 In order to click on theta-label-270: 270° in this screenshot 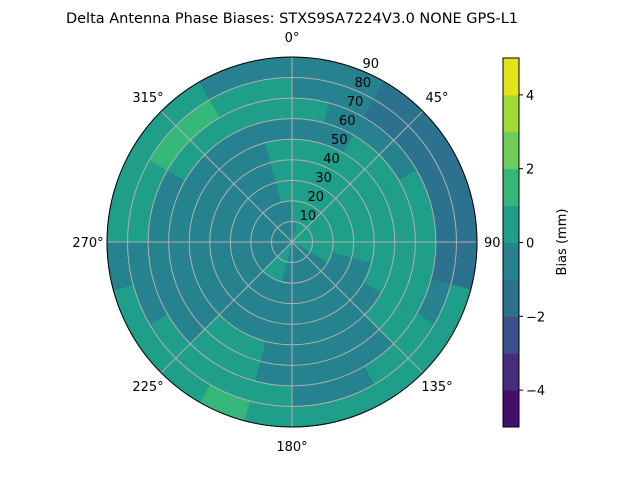, I will do `click(87, 243)`.